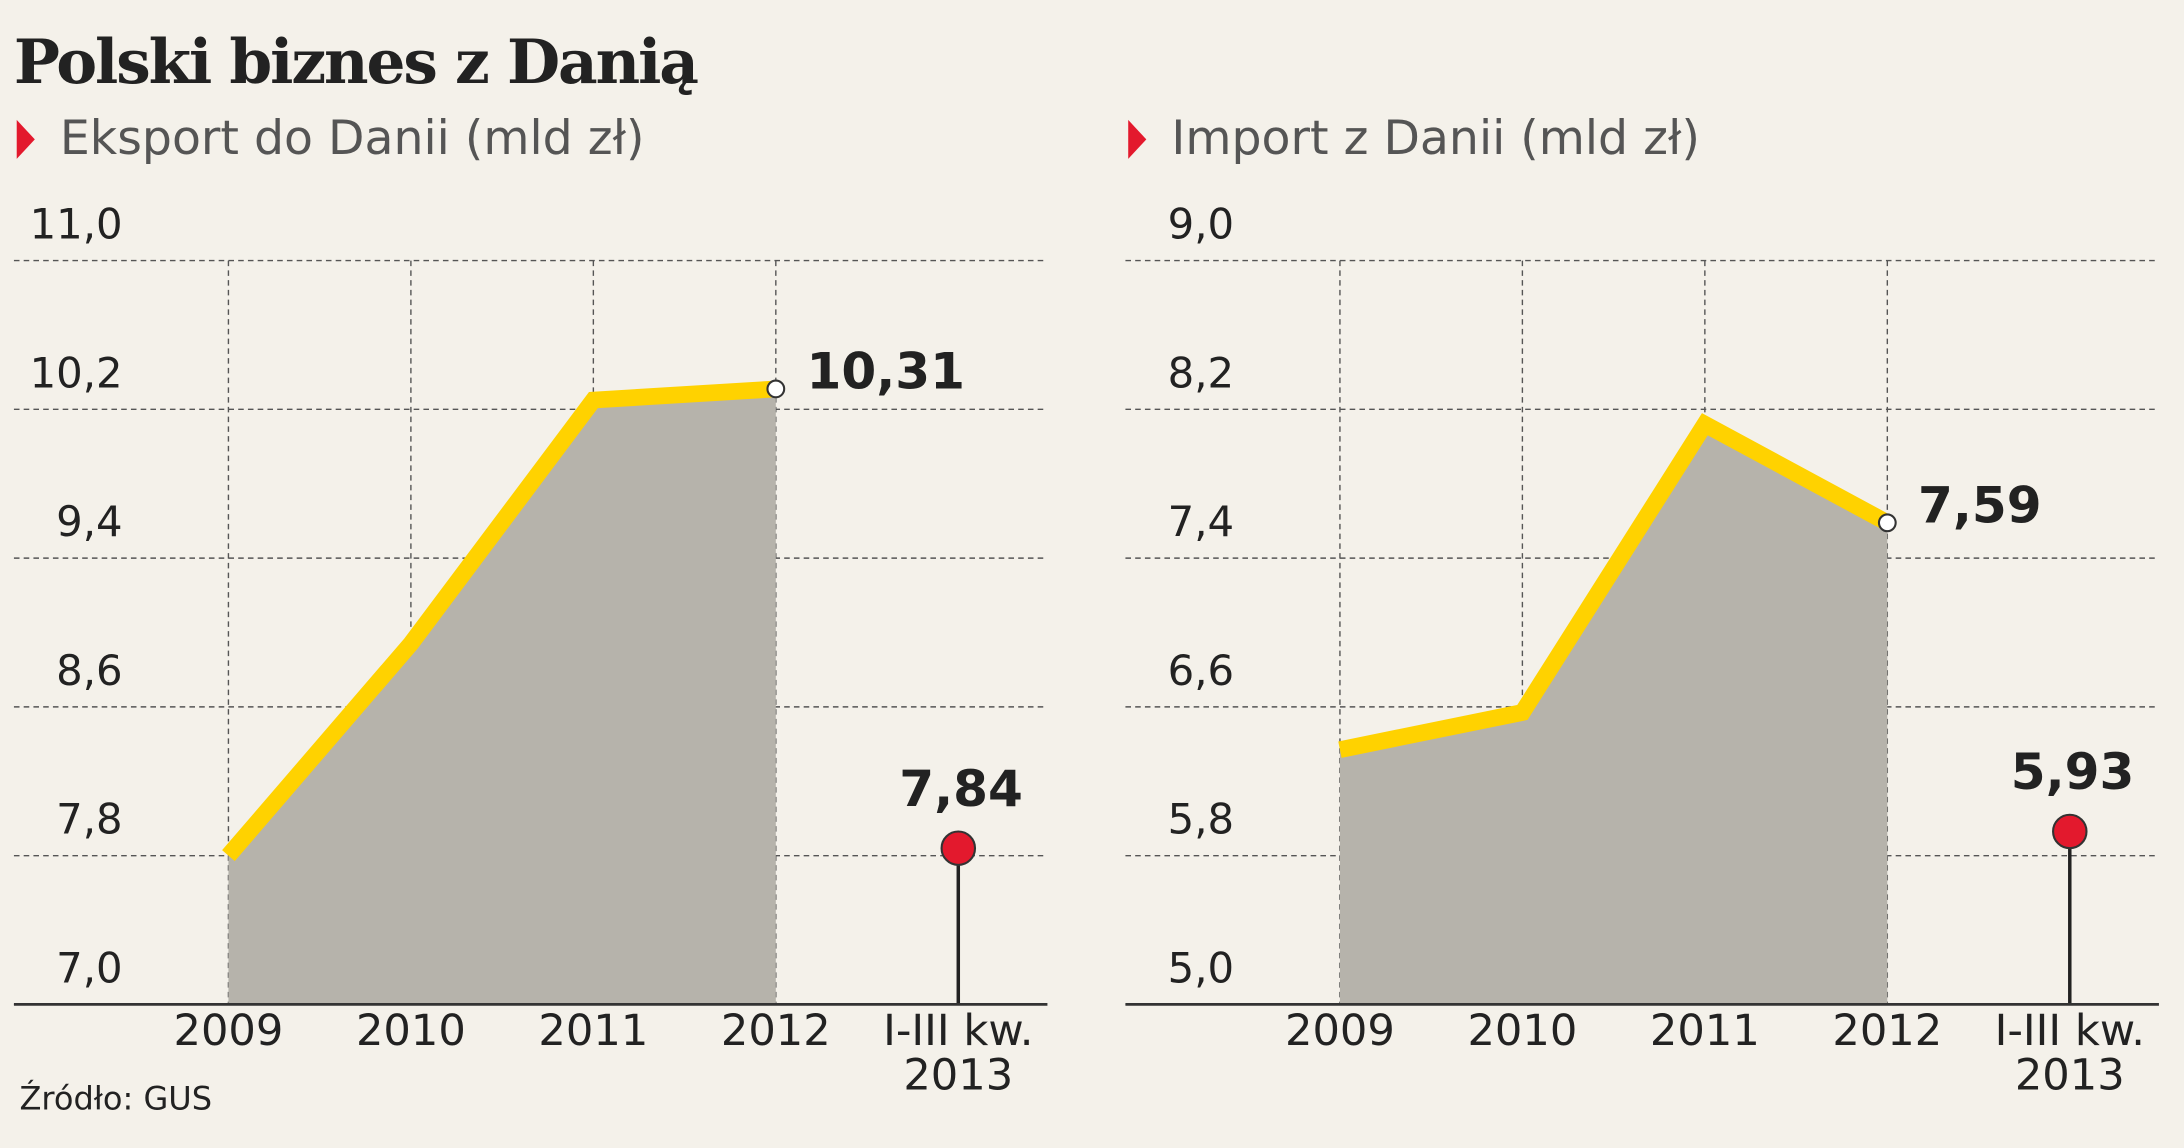  What do you see at coordinates (89, 819) in the screenshot?
I see `y-tick-label: 7,8` at bounding box center [89, 819].